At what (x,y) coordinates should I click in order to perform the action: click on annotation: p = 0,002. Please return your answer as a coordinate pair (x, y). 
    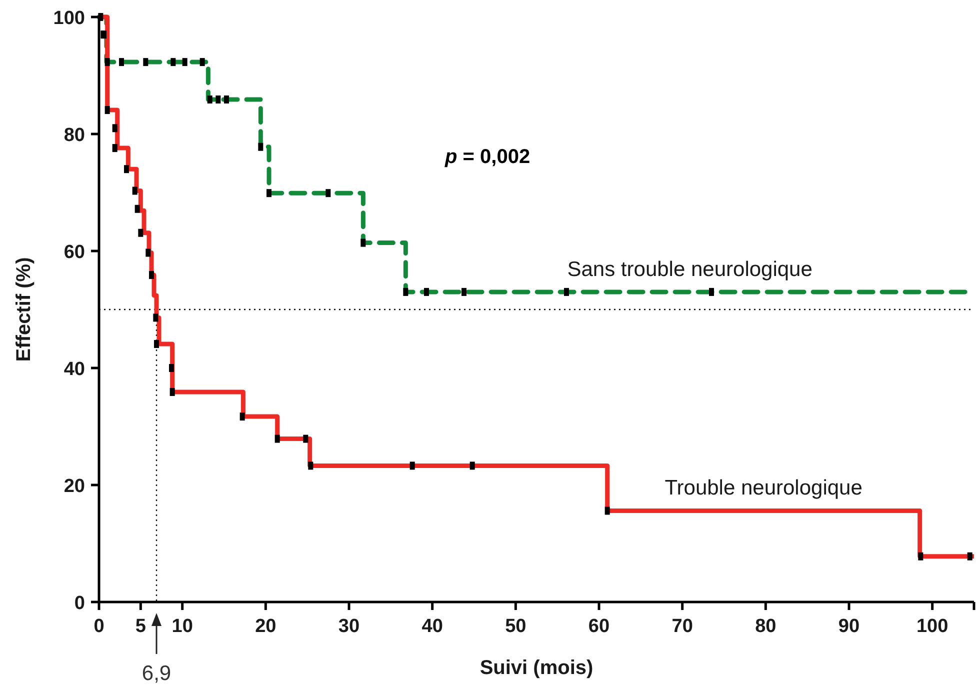
    Looking at the image, I should click on (487, 157).